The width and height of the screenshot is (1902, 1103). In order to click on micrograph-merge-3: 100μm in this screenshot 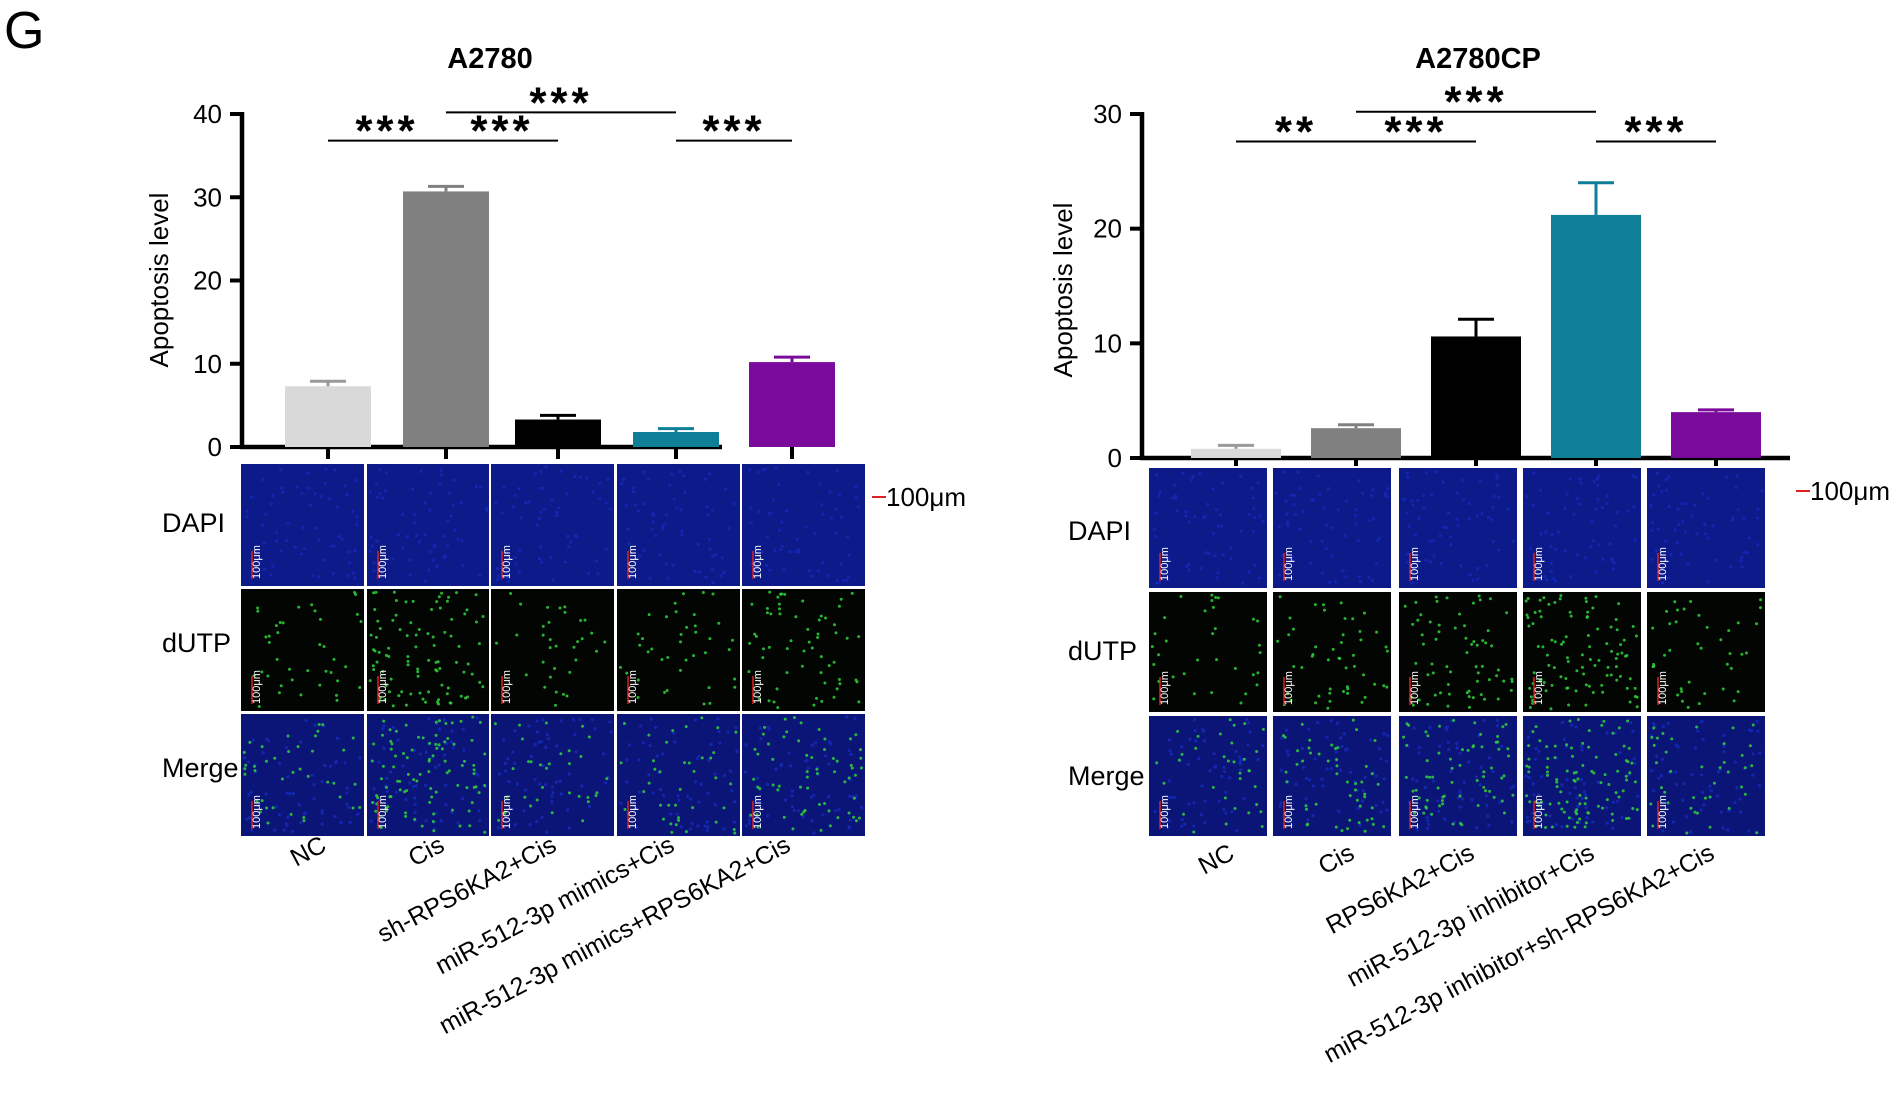, I will do `click(552, 775)`.